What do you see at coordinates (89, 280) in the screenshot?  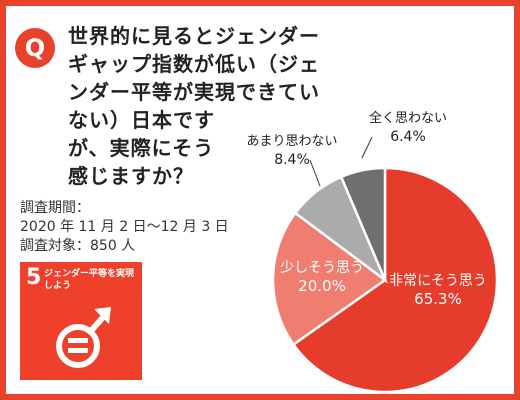 I see `sdg-title: ジェンダー平等を実現しよう` at bounding box center [89, 280].